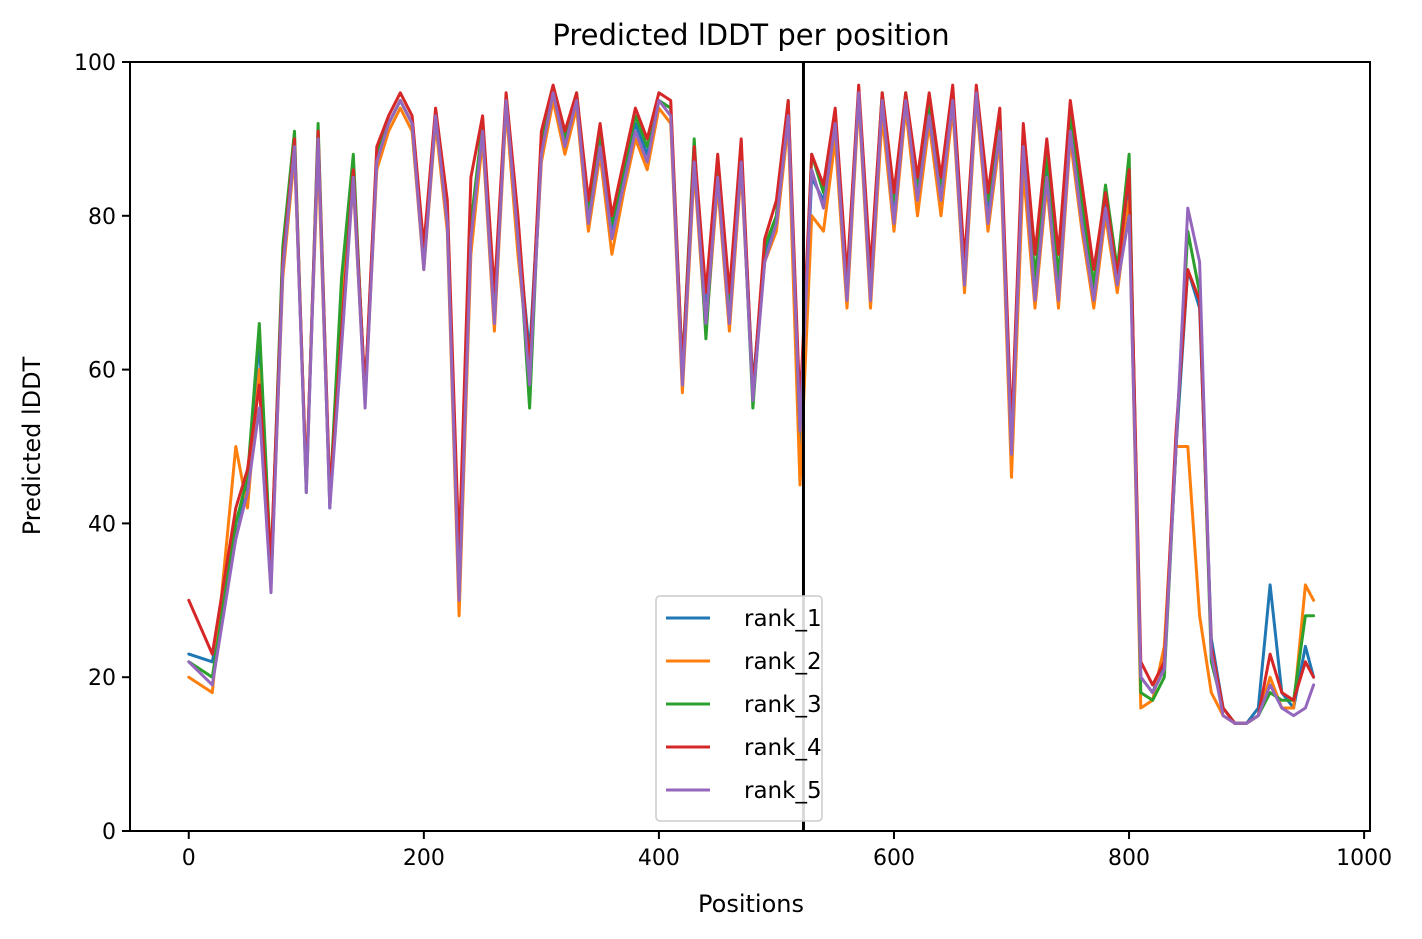 The height and width of the screenshot is (939, 1422). What do you see at coordinates (783, 748) in the screenshot?
I see `legend-label-rank_4: rank_4` at bounding box center [783, 748].